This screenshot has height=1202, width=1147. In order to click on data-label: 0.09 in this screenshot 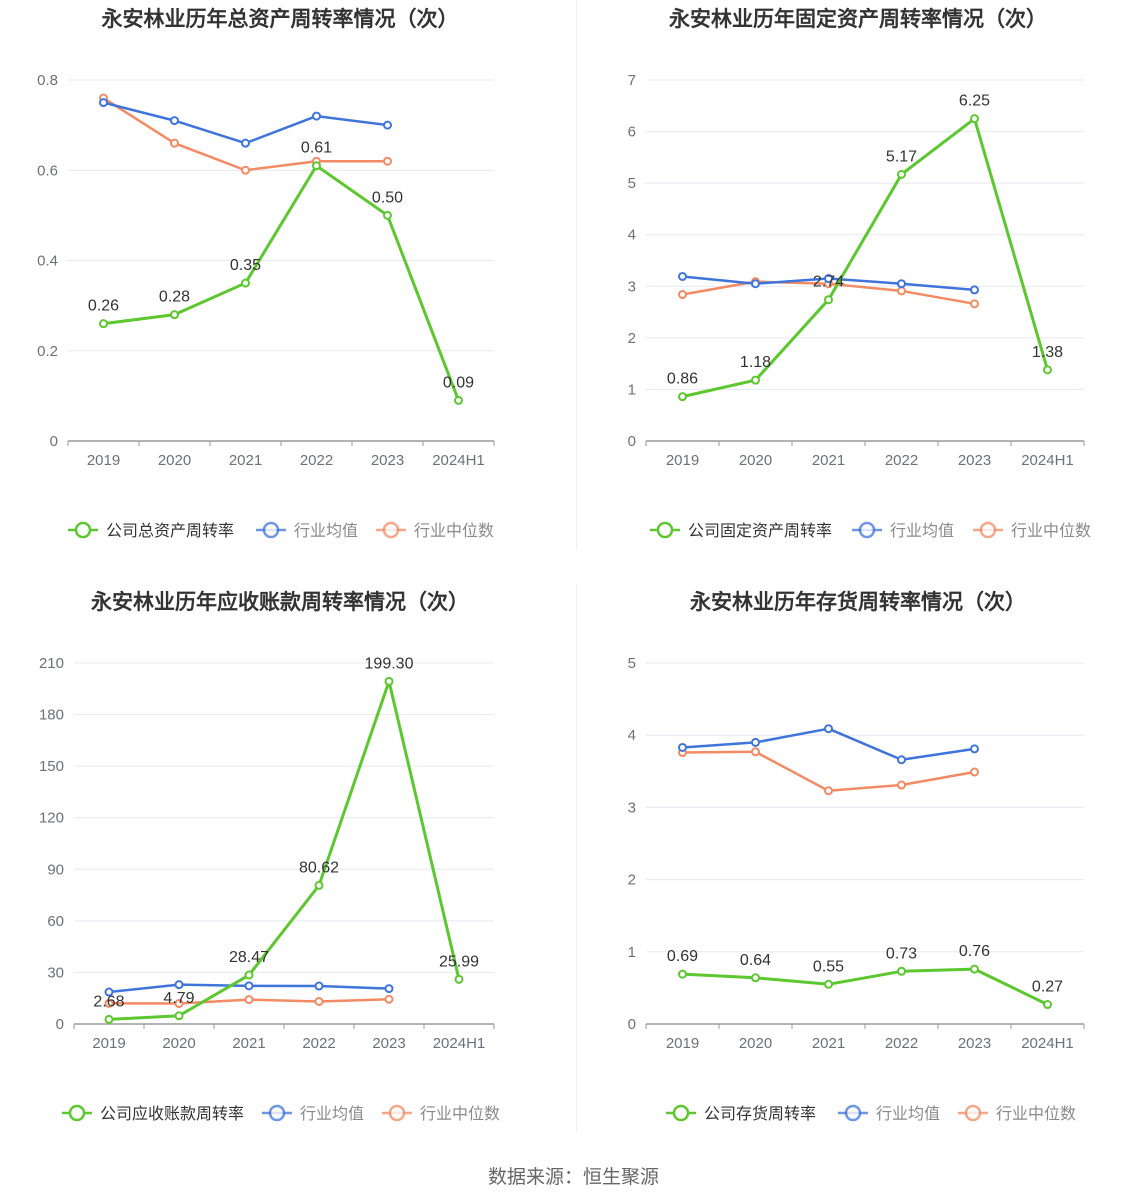, I will do `click(458, 382)`.